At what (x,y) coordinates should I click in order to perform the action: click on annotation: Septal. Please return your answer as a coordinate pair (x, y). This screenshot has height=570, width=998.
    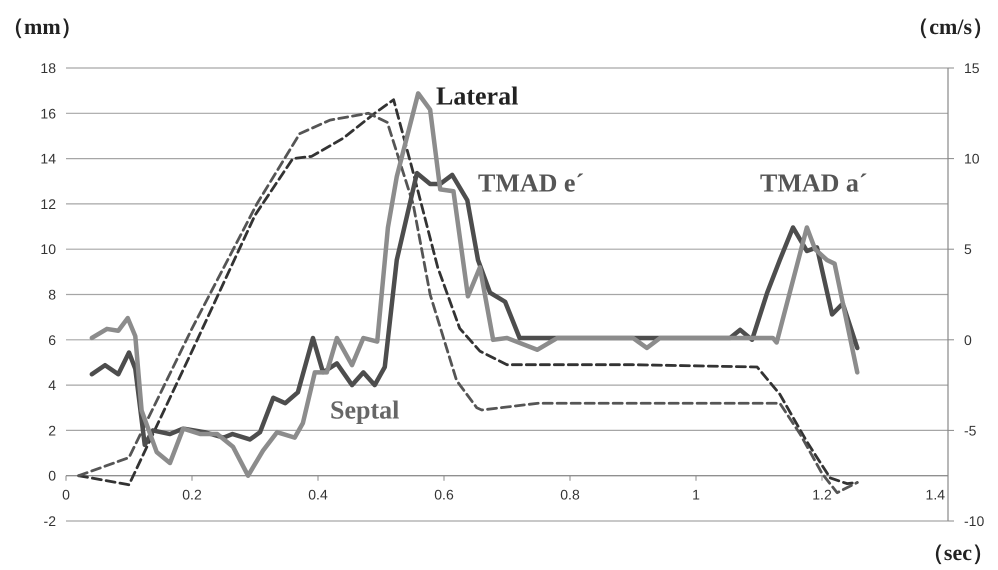
    Looking at the image, I should click on (365, 410).